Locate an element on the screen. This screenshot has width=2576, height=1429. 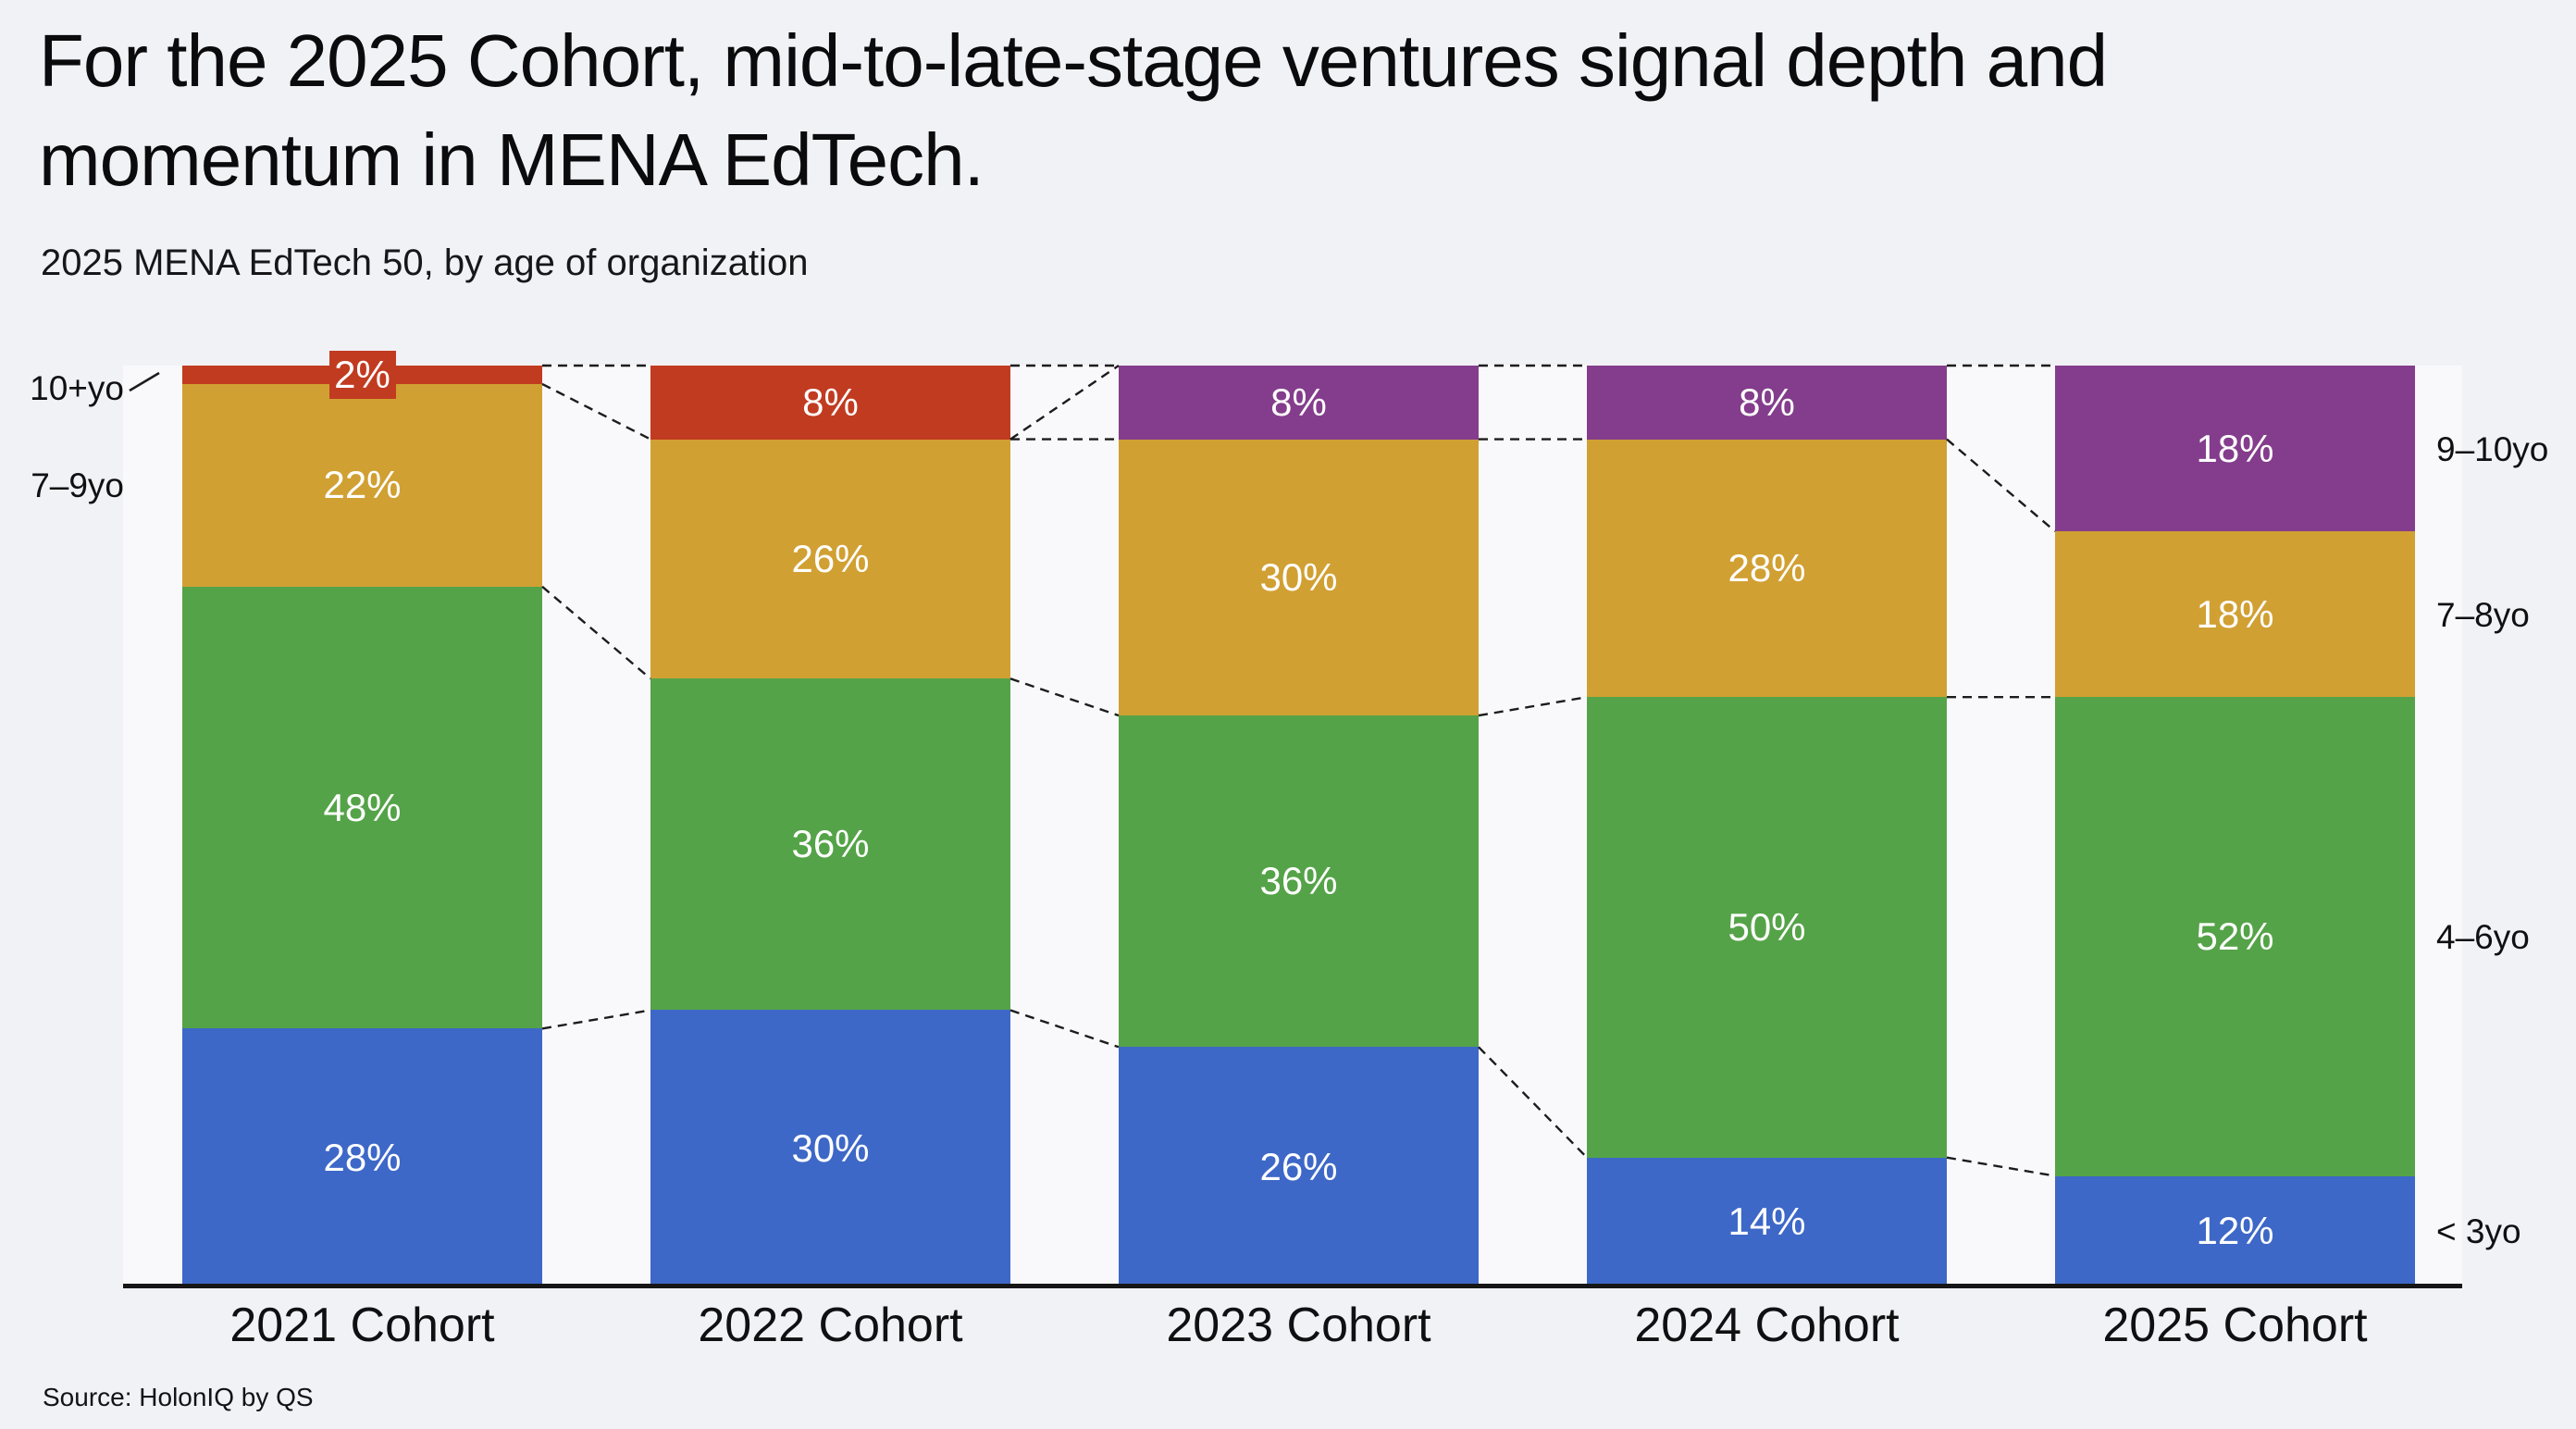
x-axis-label-2021-cohort: 2021 Cohort is located at coordinates (362, 1325).